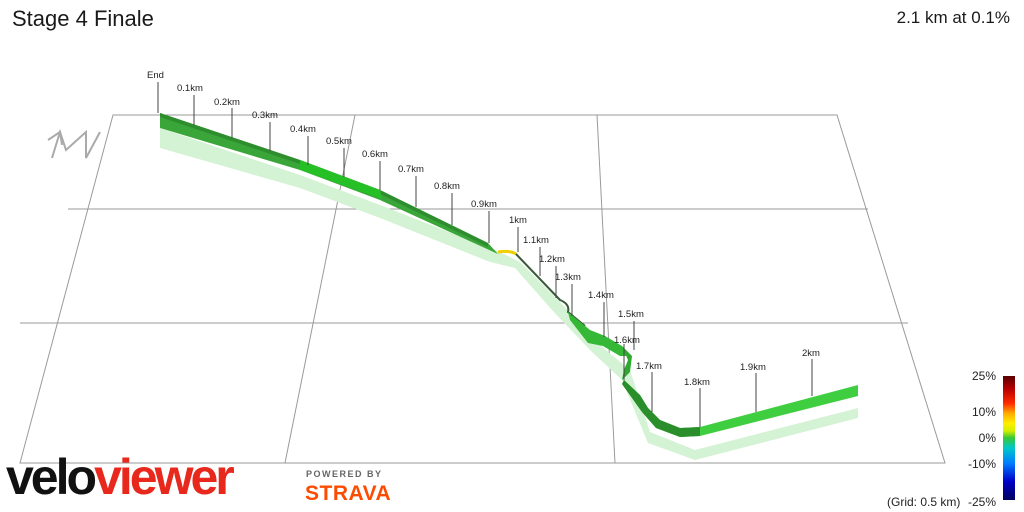  Describe the element at coordinates (627, 340) in the screenshot. I see `marker-label: 1.6km` at that location.